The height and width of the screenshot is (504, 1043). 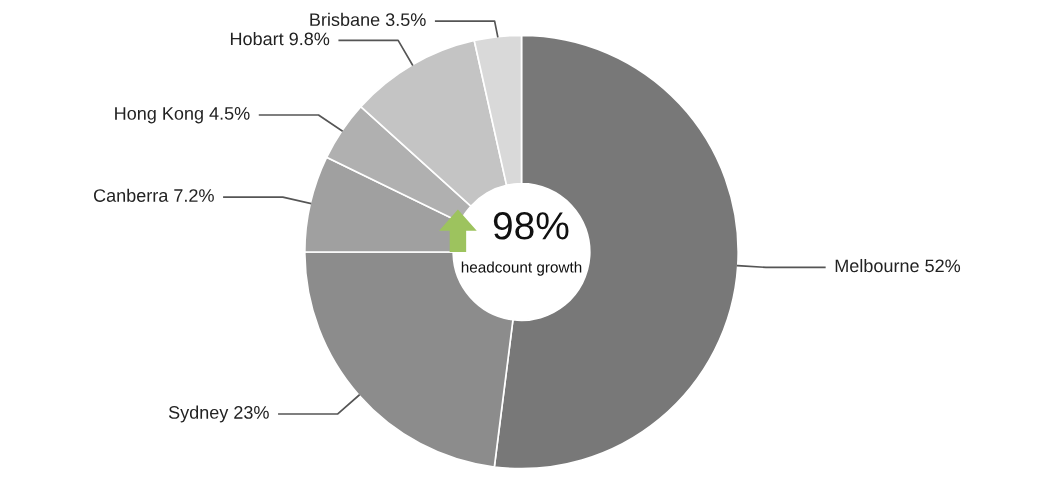 What do you see at coordinates (280, 38) in the screenshot?
I see `slice-label: Hobart 9.8%` at bounding box center [280, 38].